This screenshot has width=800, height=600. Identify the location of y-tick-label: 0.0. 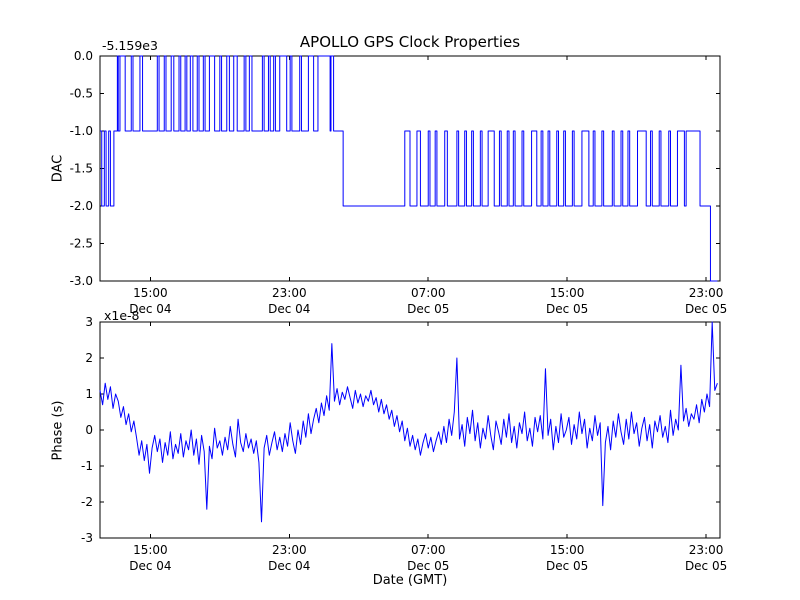
(83, 56).